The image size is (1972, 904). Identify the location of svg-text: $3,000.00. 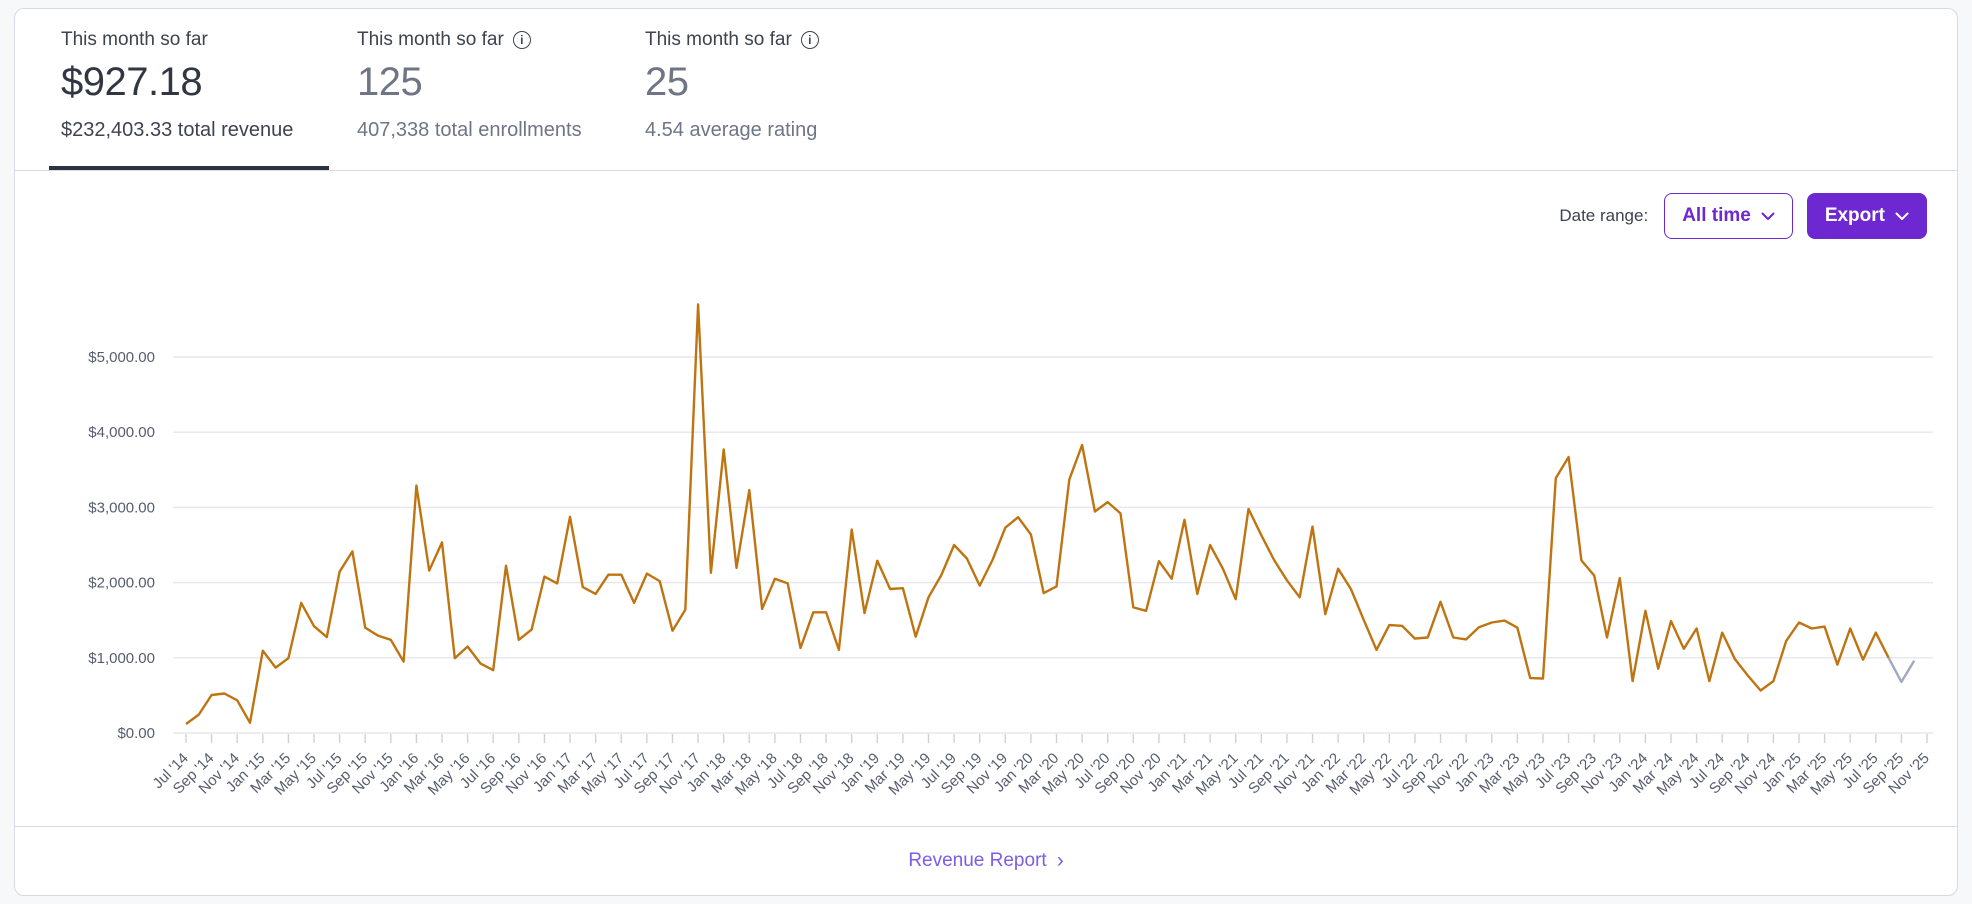
(121, 507).